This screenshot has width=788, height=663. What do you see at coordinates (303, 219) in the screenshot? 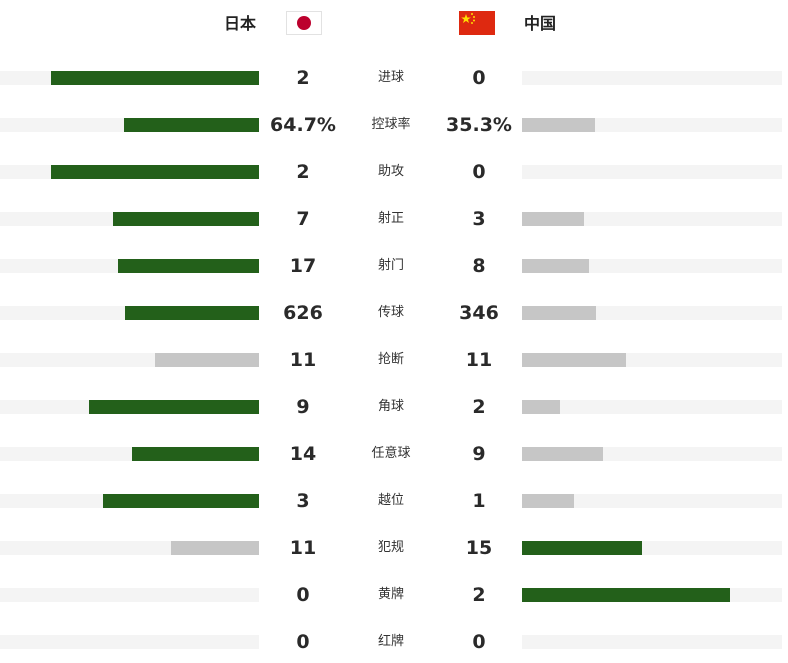
I see `home-stat-value: 7` at bounding box center [303, 219].